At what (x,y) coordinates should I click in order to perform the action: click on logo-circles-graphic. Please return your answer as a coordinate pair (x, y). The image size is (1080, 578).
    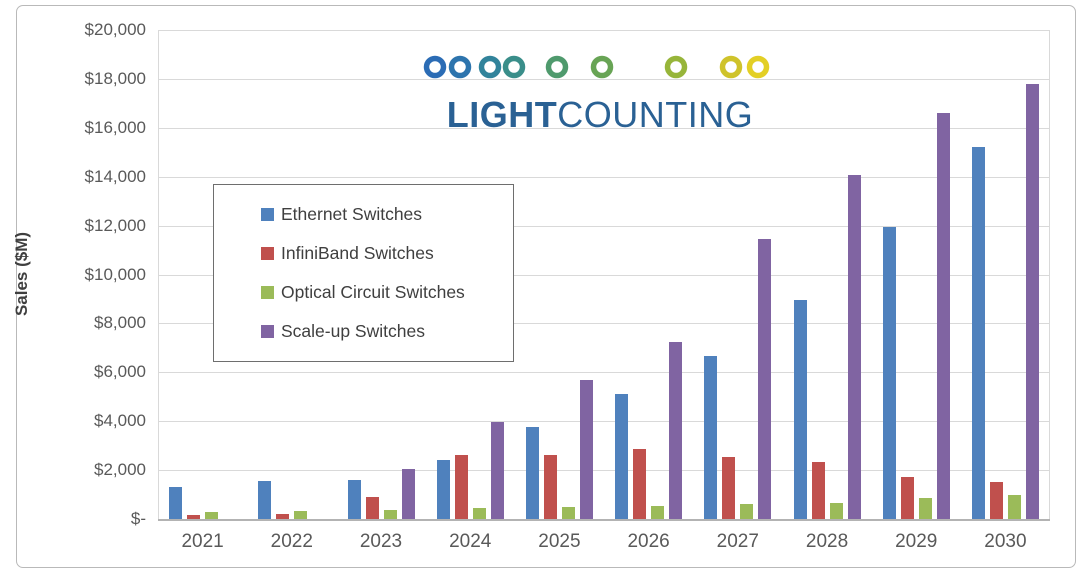
    Looking at the image, I should click on (600, 67).